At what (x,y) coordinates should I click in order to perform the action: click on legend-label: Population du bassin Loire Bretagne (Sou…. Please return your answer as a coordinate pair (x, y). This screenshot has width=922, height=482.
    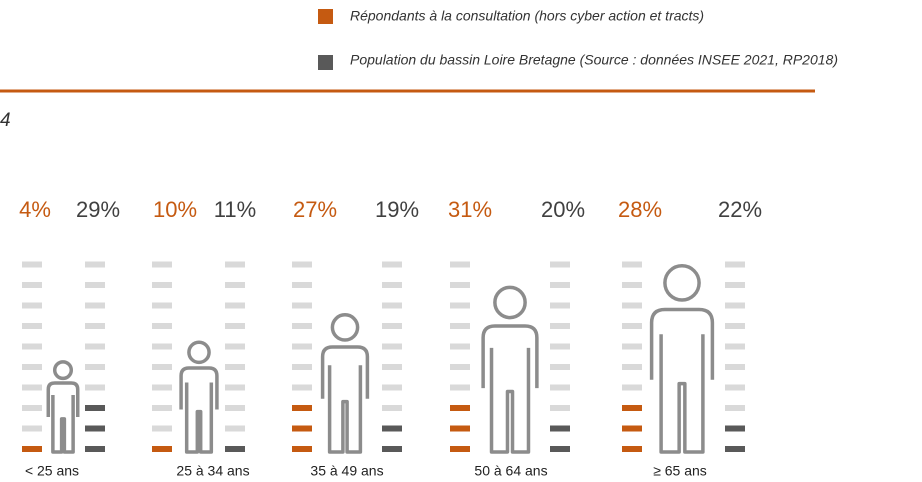
    Looking at the image, I should click on (594, 60).